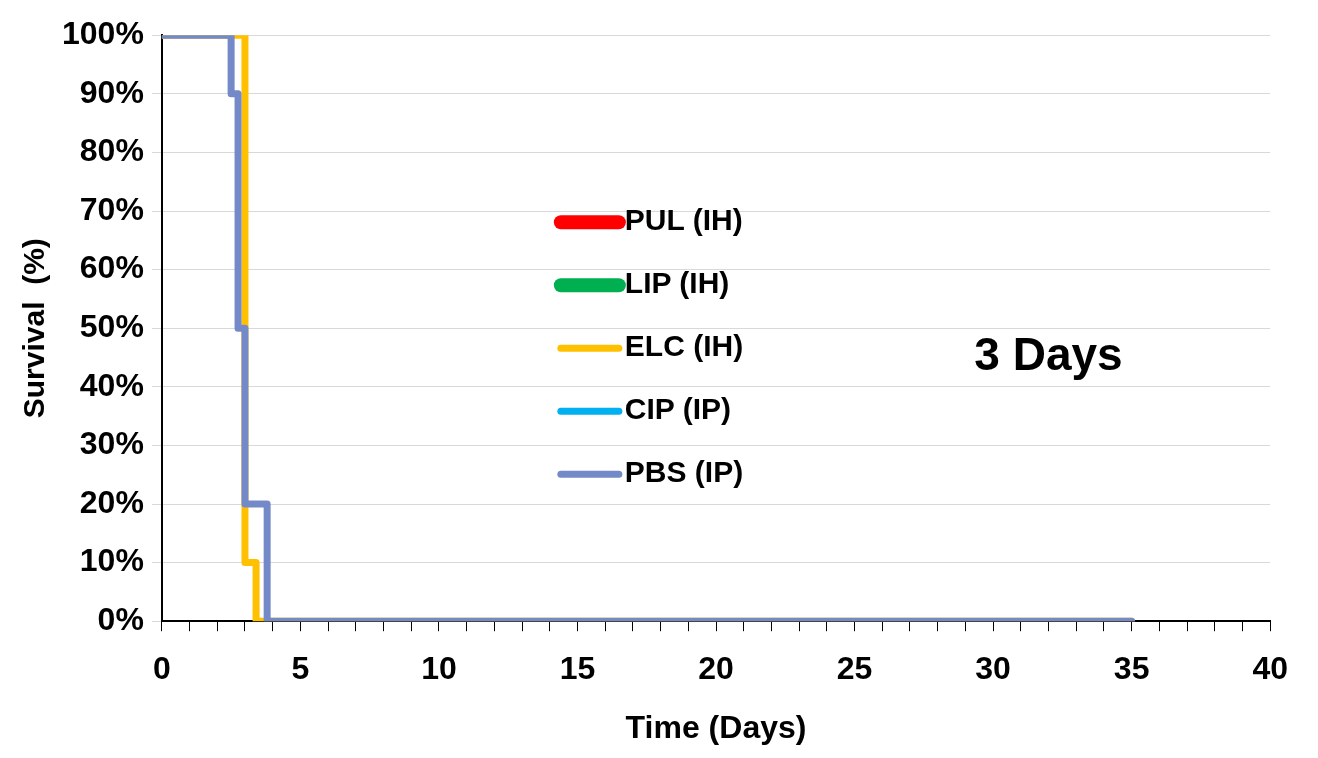 The image size is (1318, 758). I want to click on y-tick-label: 30%, so click(111, 443).